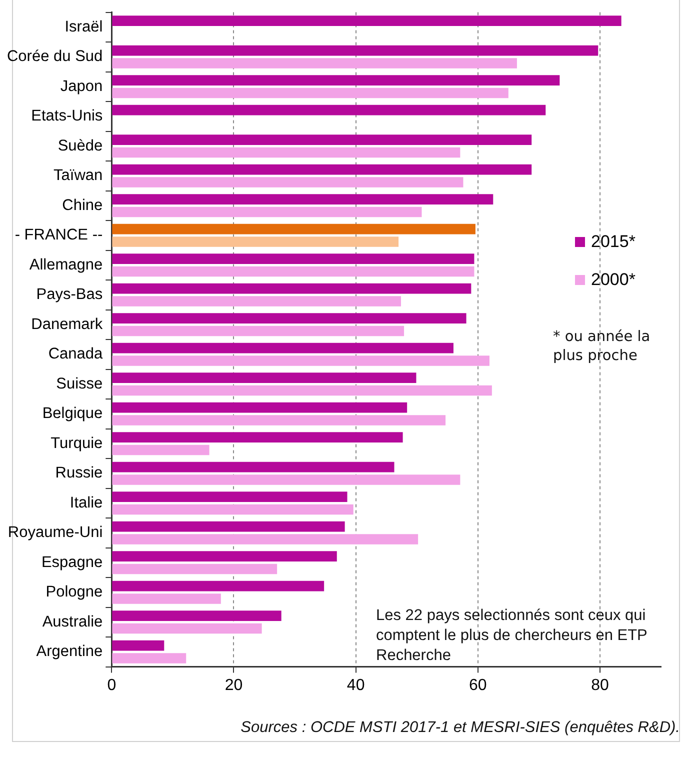 The width and height of the screenshot is (681, 765). I want to click on y-tick-label: Argentine, so click(69, 651).